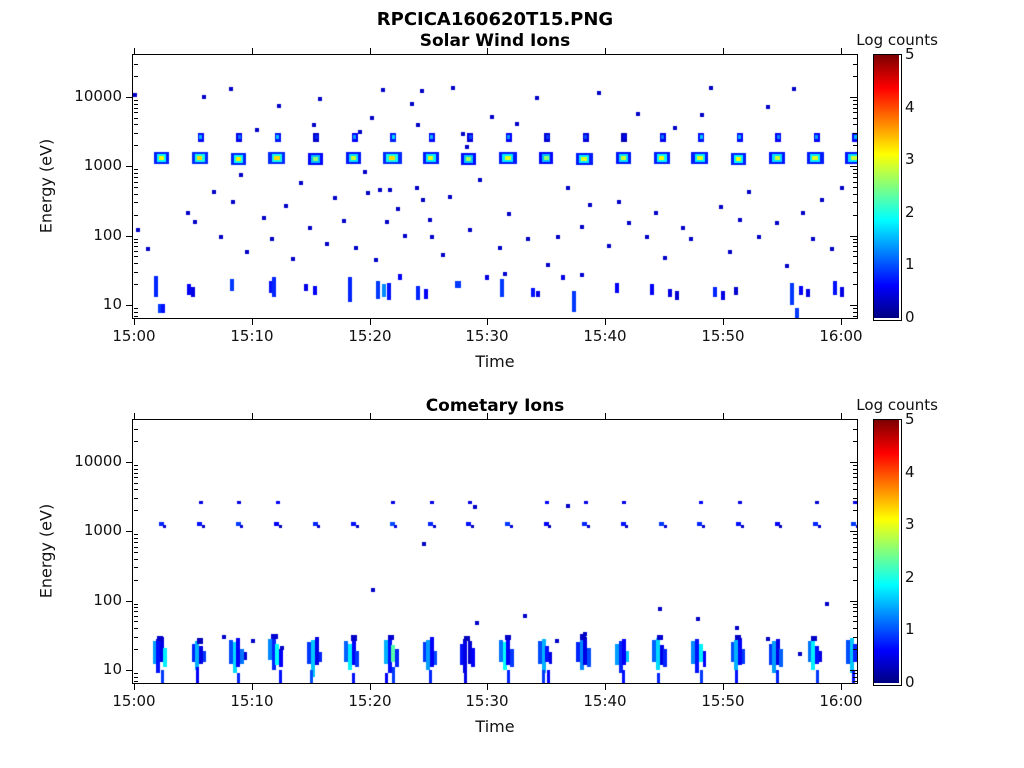 The width and height of the screenshot is (1024, 768). Describe the element at coordinates (102, 165) in the screenshot. I see `y-tick-label: 1000` at that location.